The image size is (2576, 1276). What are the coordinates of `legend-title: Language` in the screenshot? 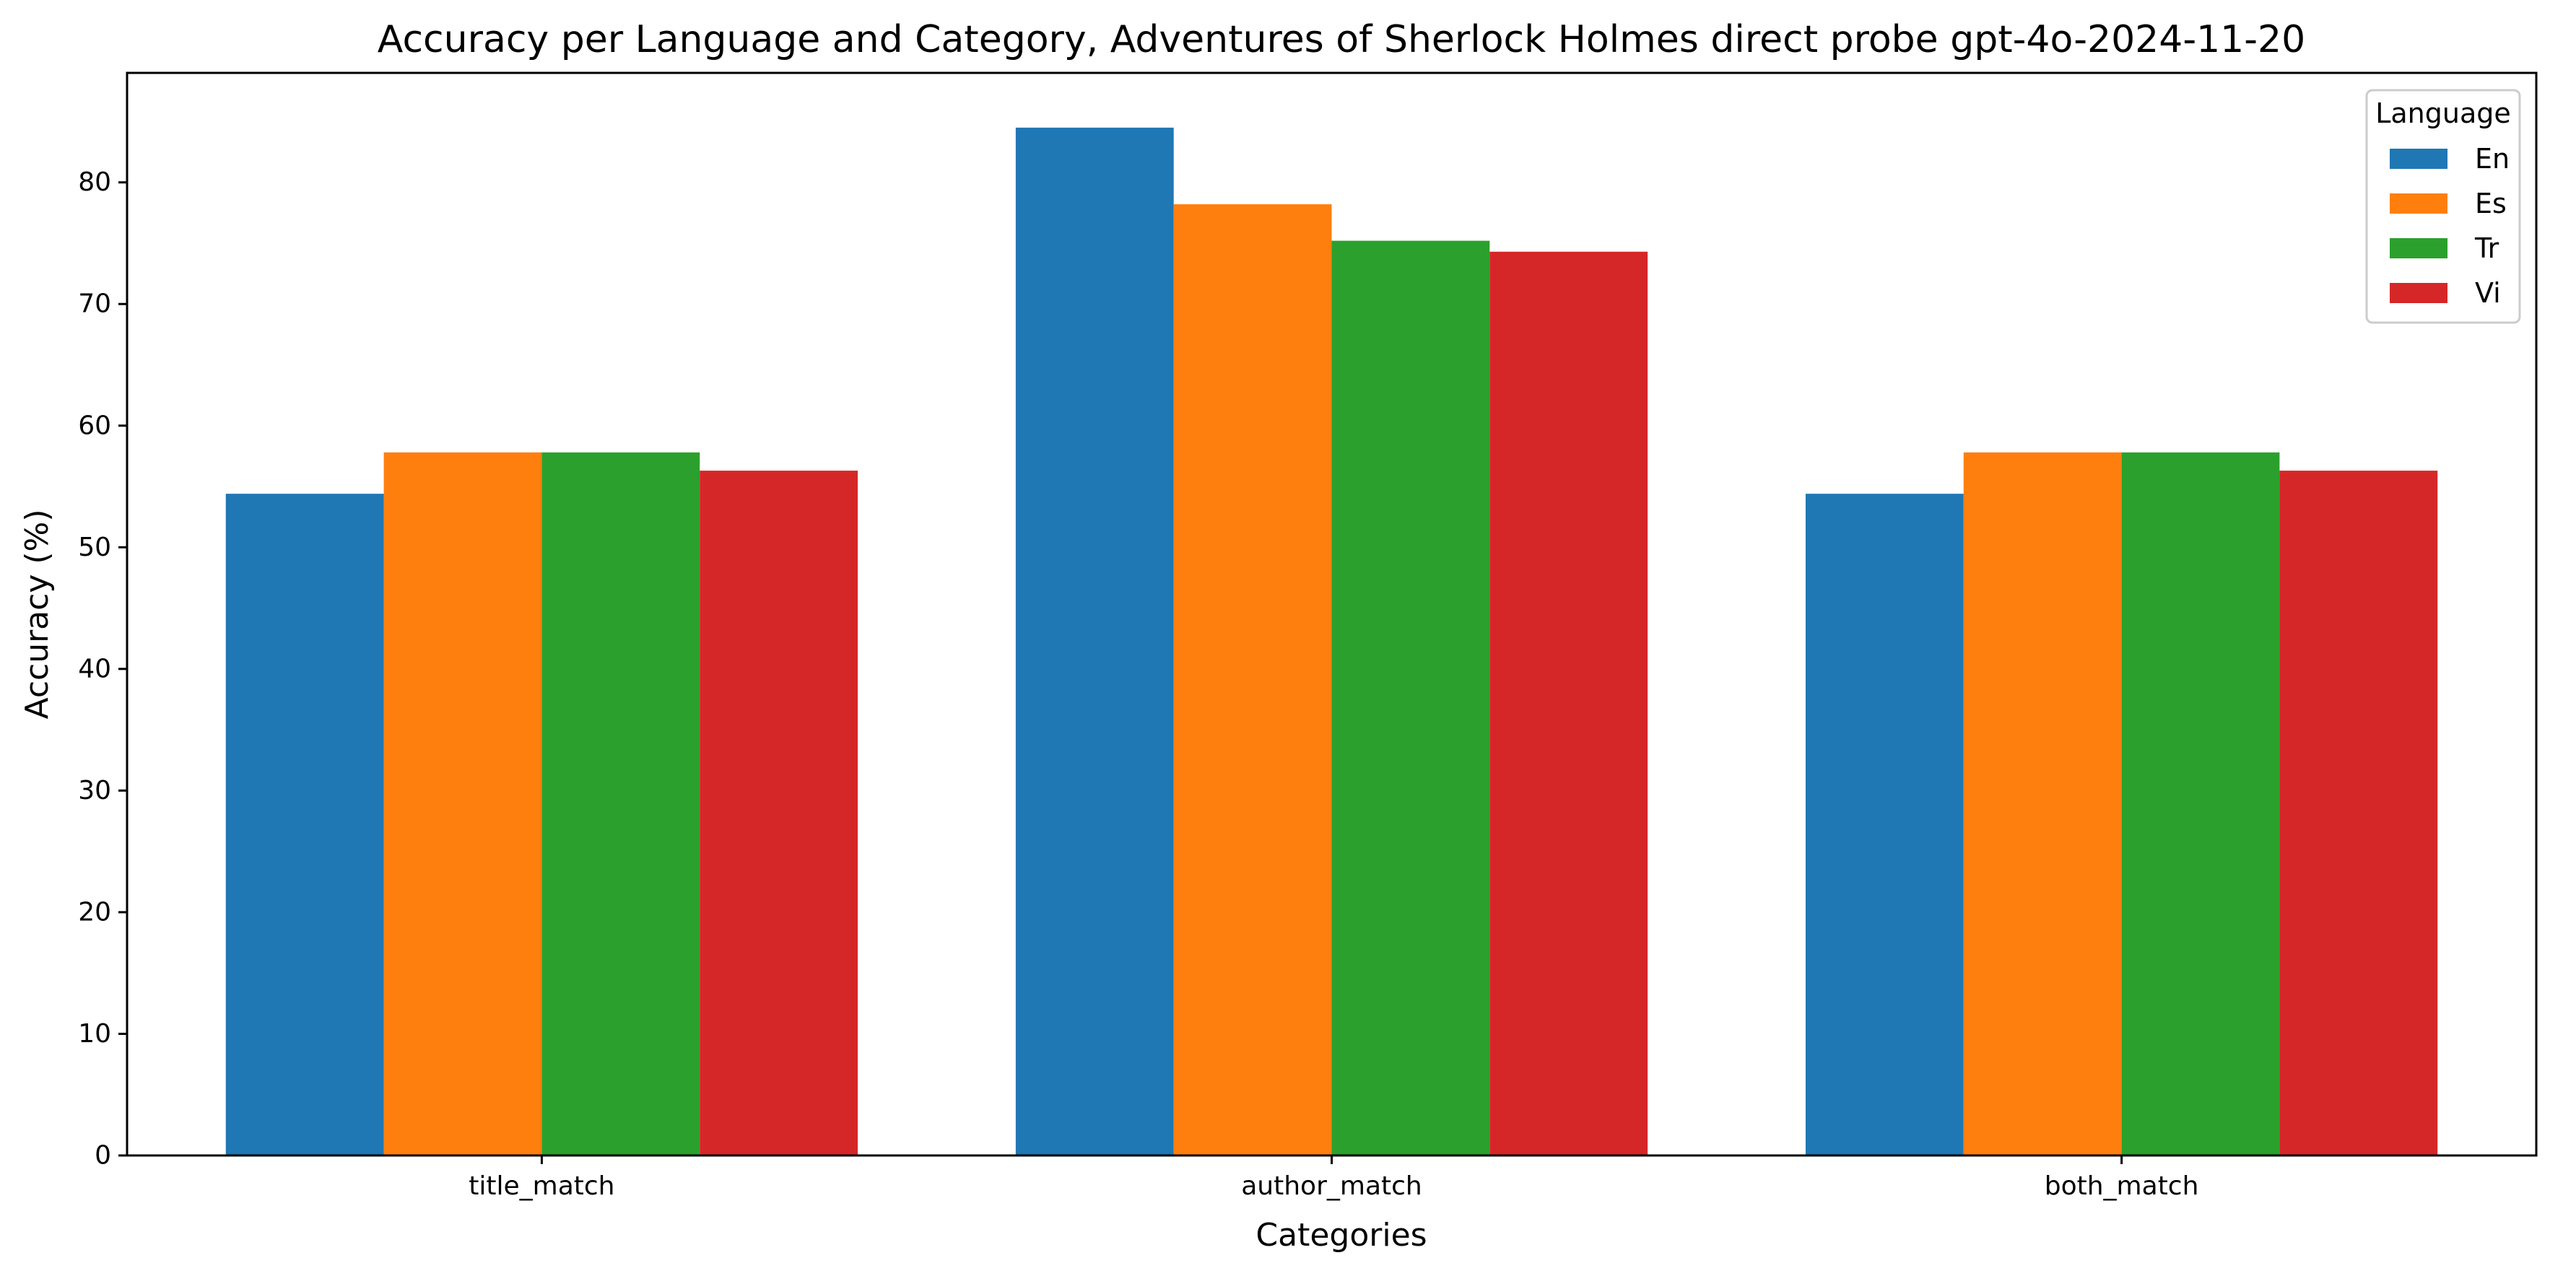 It's located at (2443, 113).